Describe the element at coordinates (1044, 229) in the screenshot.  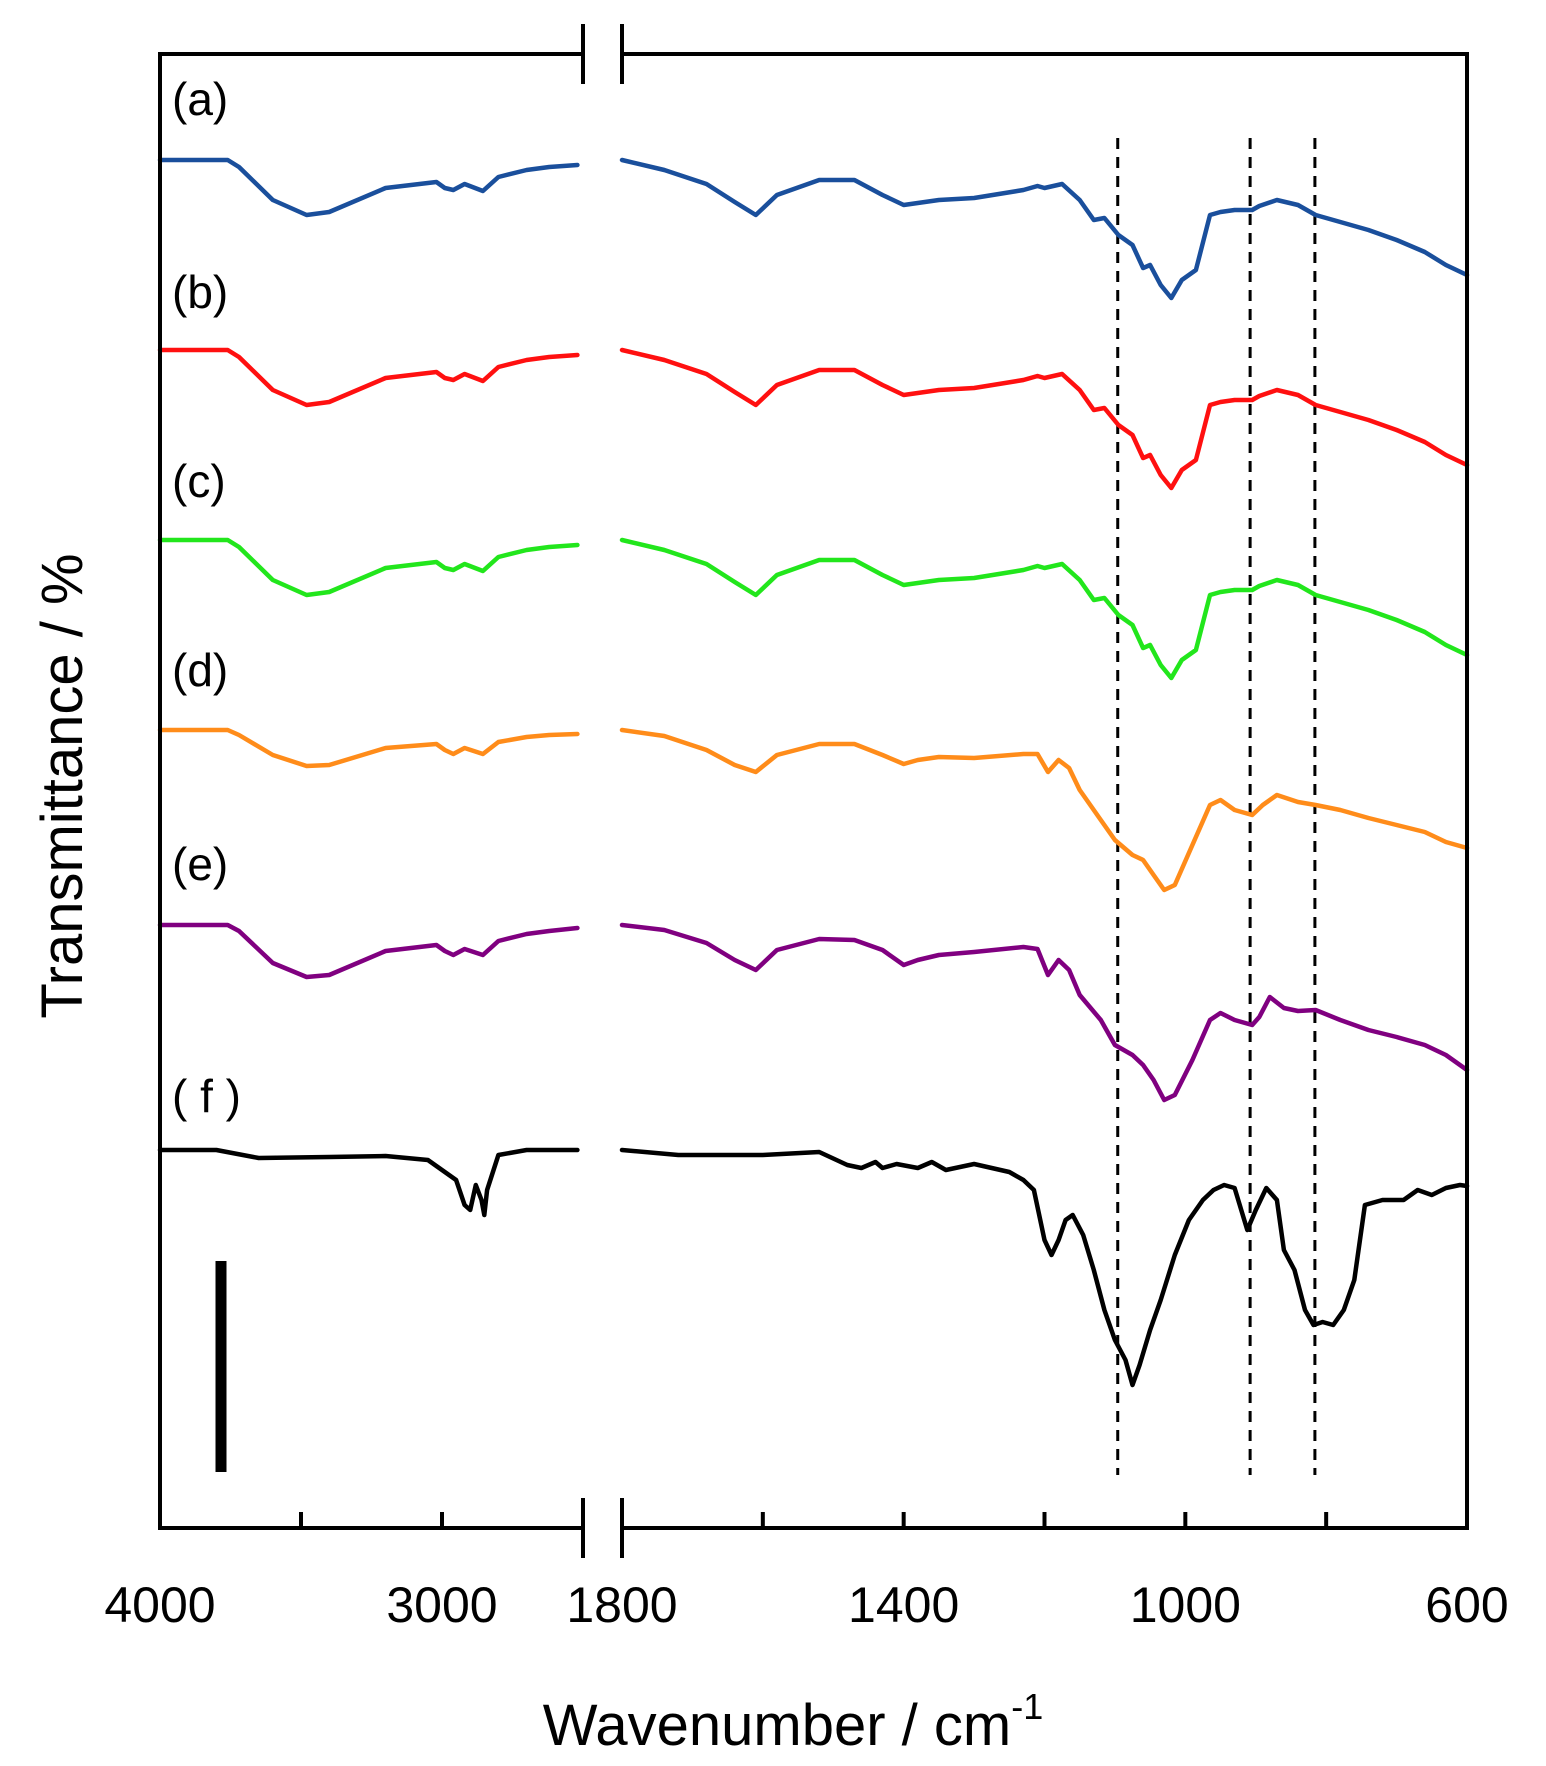
I see `series-line-1-low` at that location.